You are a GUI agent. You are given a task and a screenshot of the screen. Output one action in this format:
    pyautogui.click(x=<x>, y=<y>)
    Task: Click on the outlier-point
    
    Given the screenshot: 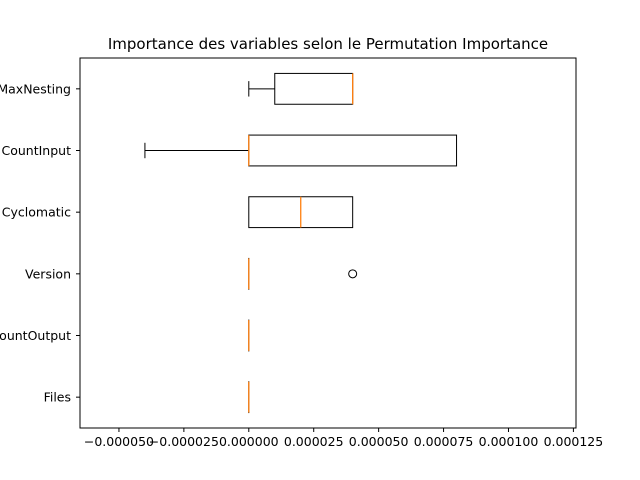 What is the action you would take?
    pyautogui.click(x=353, y=274)
    